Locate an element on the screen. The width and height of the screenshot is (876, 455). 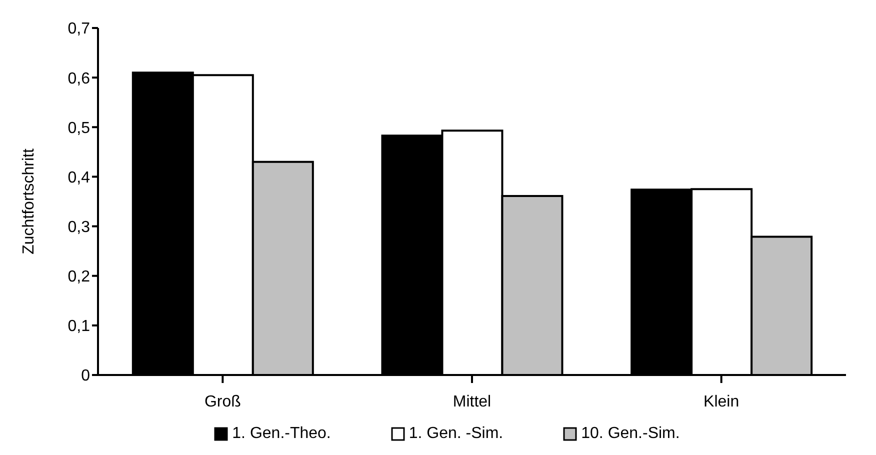
legend-label: 10. Gen.-Sim. is located at coordinates (630, 434).